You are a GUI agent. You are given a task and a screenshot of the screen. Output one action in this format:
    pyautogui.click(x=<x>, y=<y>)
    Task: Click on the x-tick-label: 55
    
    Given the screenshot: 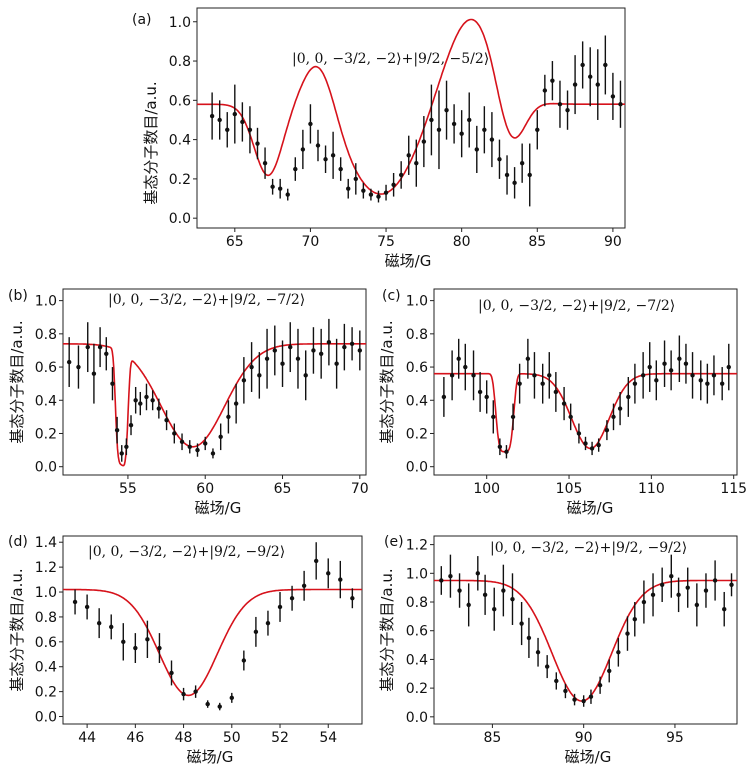 What is the action you would take?
    pyautogui.click(x=128, y=489)
    